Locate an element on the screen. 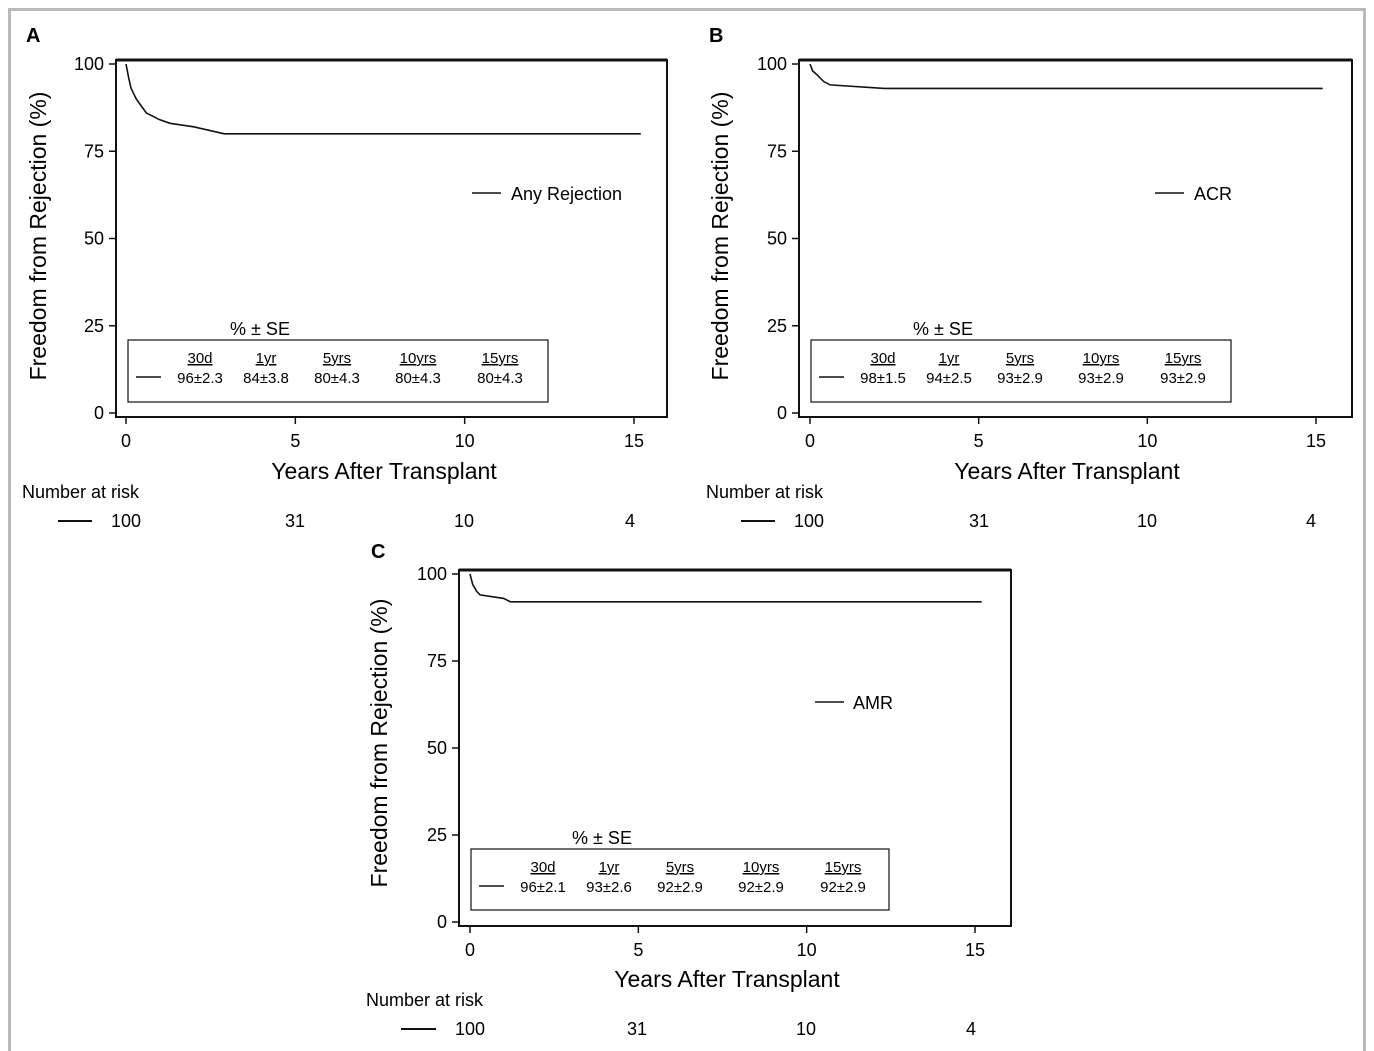 This screenshot has height=1051, width=1374. table-value: 84±3.8 is located at coordinates (266, 378).